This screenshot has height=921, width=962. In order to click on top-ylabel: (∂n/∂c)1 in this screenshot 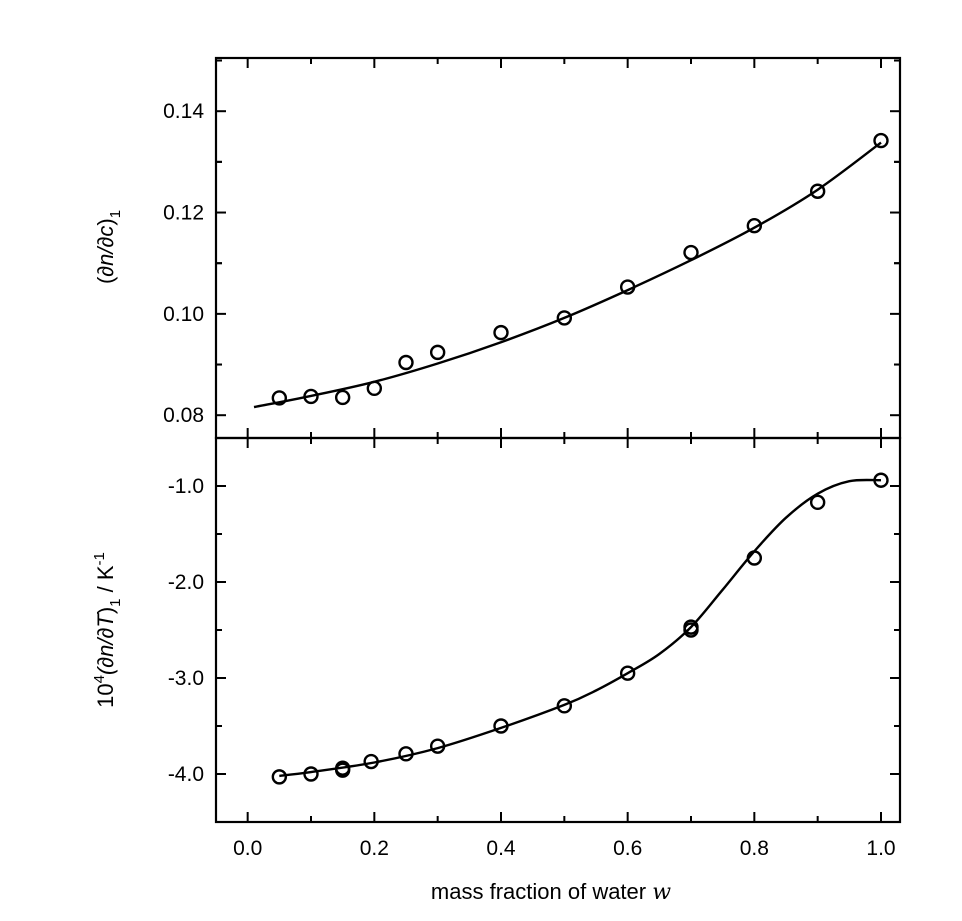, I will do `click(108, 247)`.